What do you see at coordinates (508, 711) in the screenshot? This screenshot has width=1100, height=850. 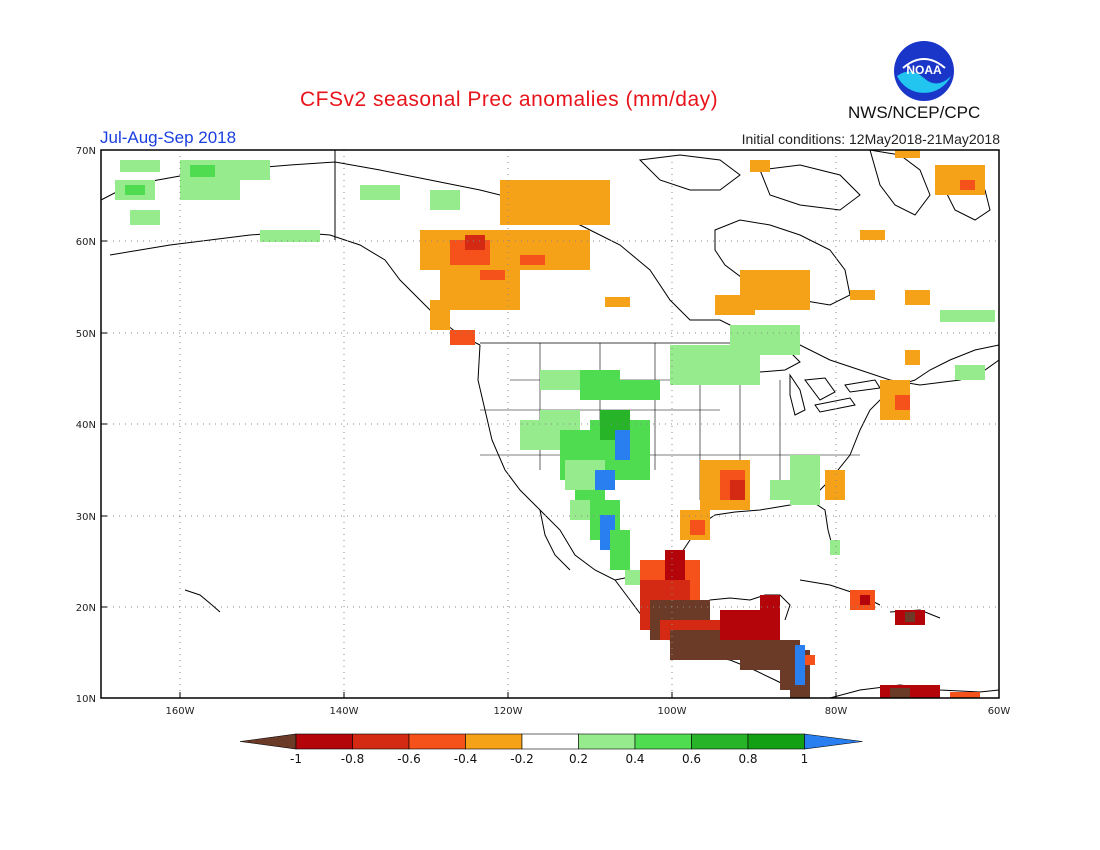 I see `lon-tick-label: 120W` at bounding box center [508, 711].